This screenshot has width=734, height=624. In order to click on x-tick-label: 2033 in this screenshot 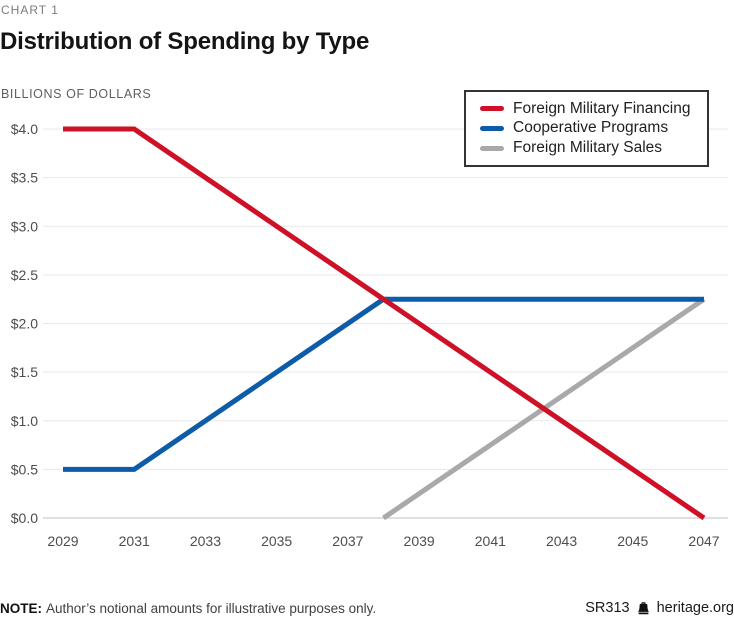, I will do `click(205, 541)`.